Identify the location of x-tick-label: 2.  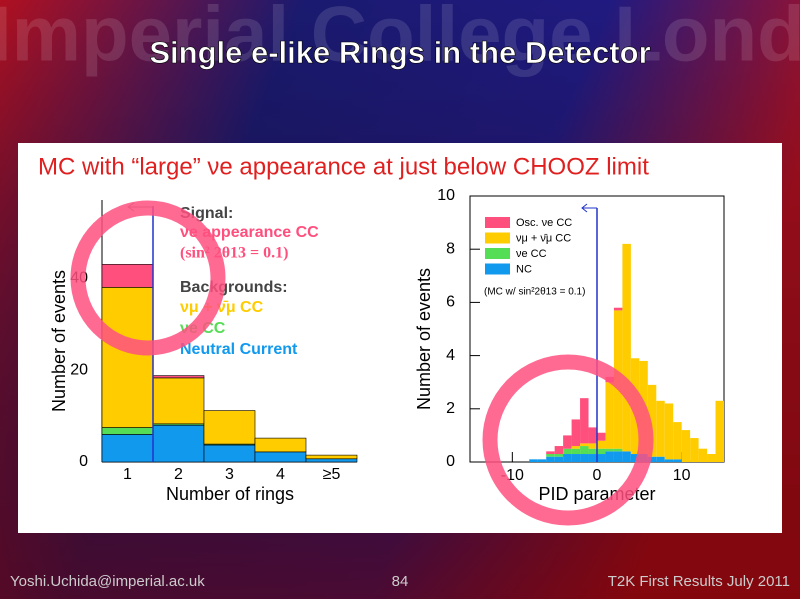
(178, 474).